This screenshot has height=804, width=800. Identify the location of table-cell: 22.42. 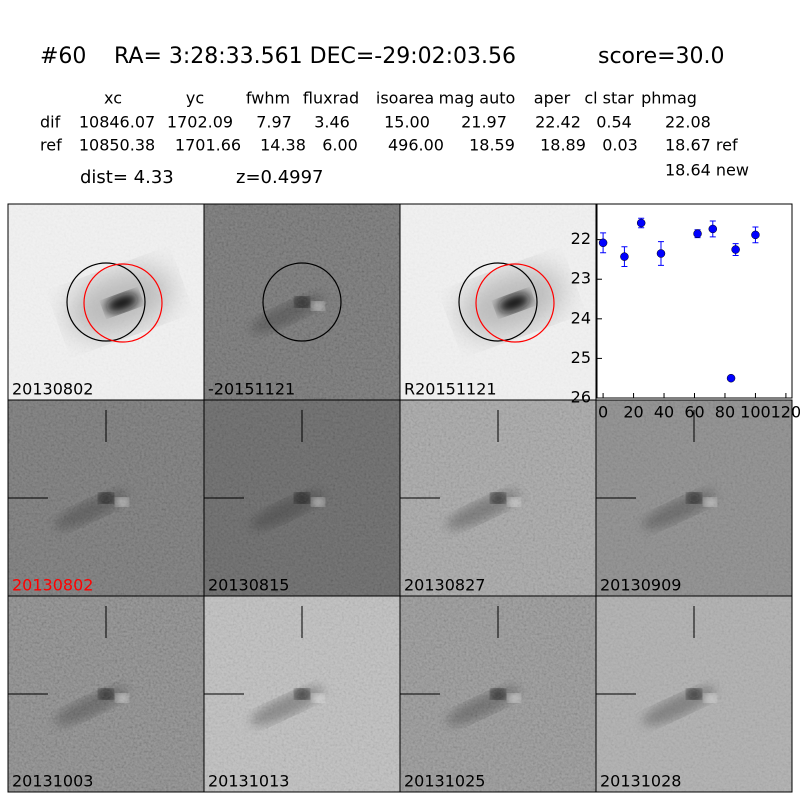
(558, 122).